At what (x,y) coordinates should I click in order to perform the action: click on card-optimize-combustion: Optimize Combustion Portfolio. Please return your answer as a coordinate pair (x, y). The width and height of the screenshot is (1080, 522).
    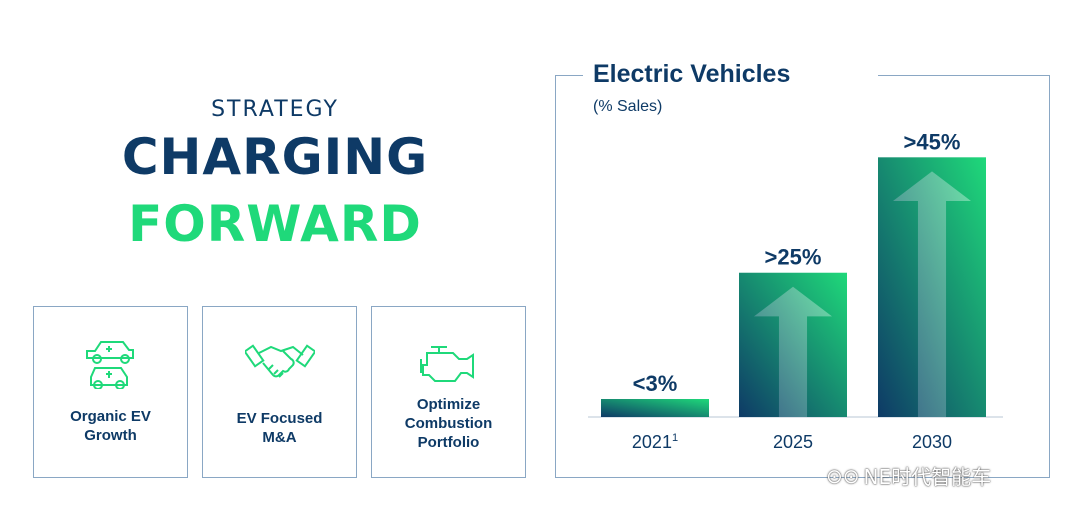
    Looking at the image, I should click on (448, 392).